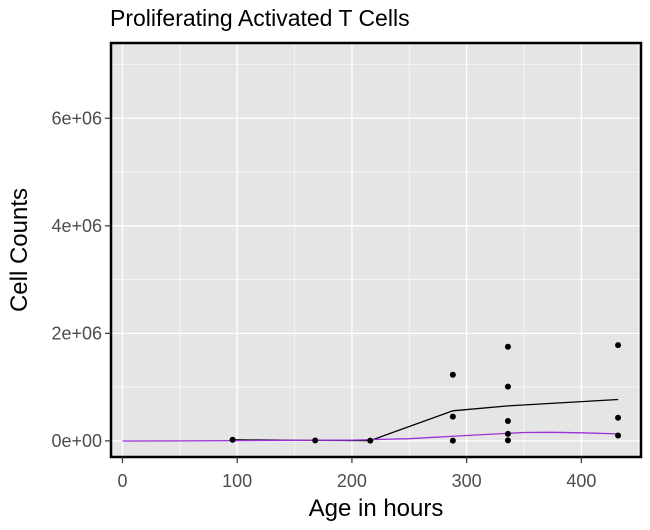 This screenshot has width=650, height=530. Describe the element at coordinates (425, 393) in the screenshot. I see `data-points` at that location.